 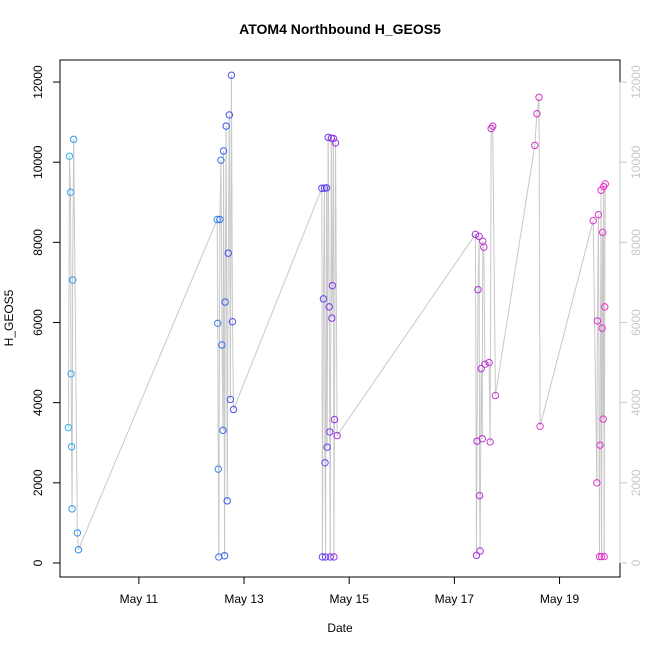 What do you see at coordinates (636, 322) in the screenshot?
I see `y-right-tick-label: 6000` at bounding box center [636, 322].